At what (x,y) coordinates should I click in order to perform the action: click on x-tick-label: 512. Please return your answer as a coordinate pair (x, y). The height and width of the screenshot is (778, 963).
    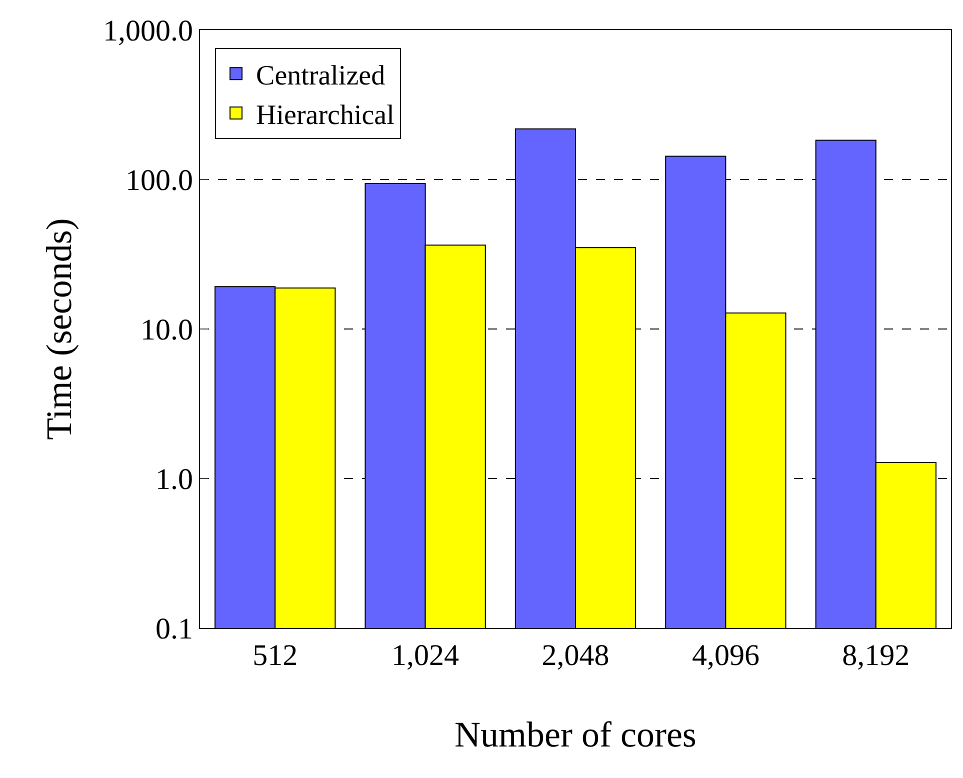
    Looking at the image, I should click on (275, 655).